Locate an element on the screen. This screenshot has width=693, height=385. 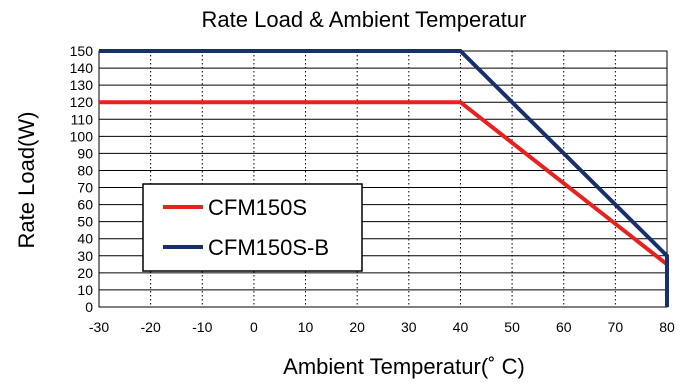
x-tick-label: 80 is located at coordinates (667, 327).